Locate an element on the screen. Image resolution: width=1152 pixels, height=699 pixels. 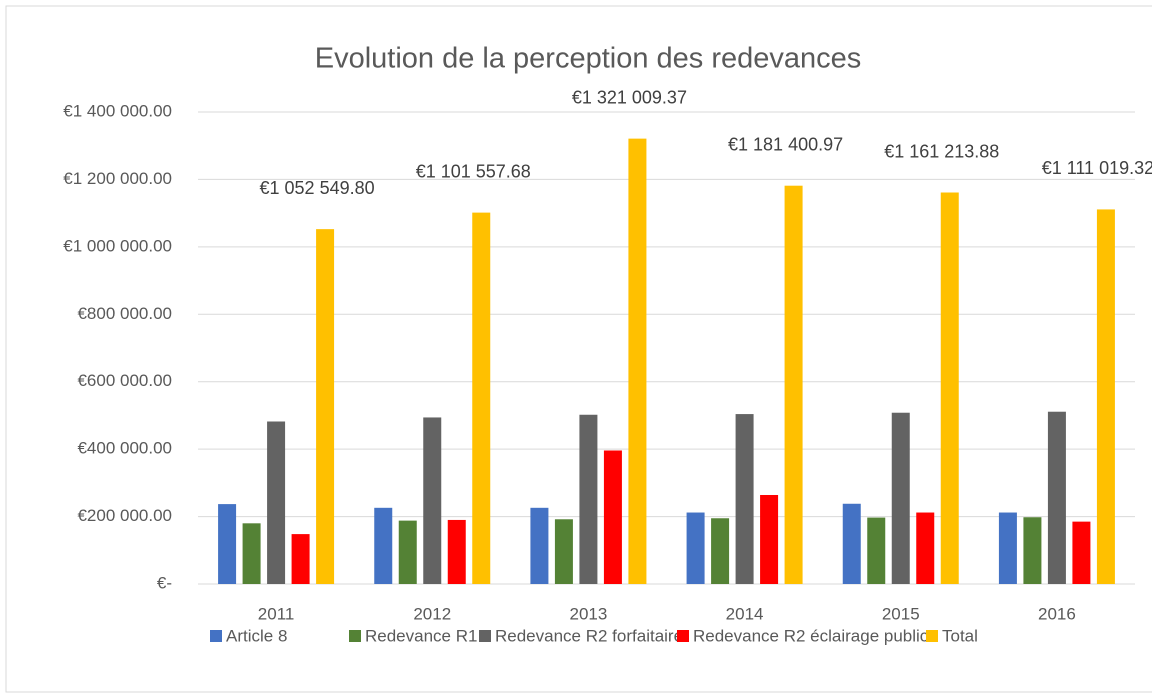
y-tick-label: €600 000.00 is located at coordinates (124, 380).